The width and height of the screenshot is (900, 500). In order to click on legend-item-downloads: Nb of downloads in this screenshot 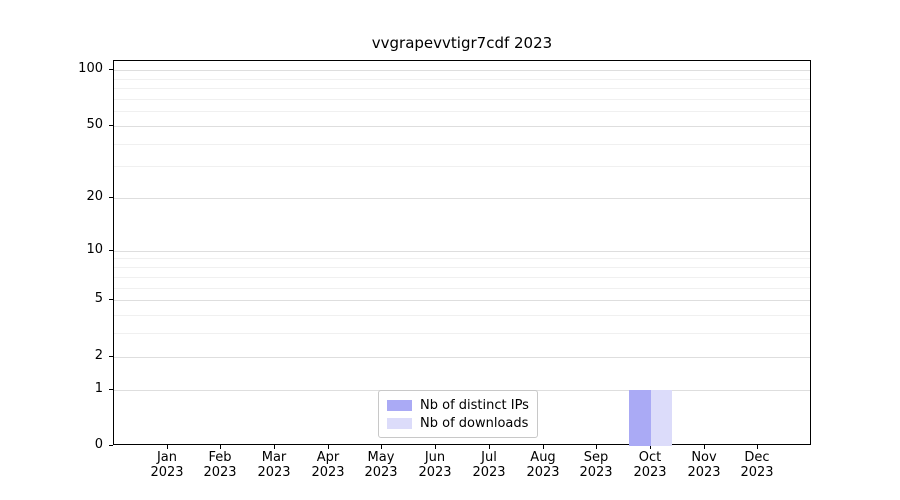, I will do `click(458, 423)`.